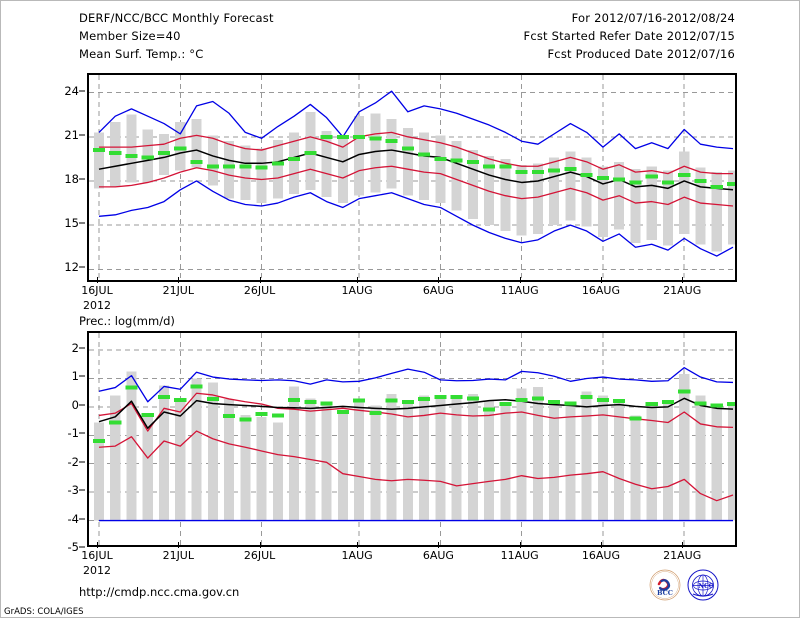 The image size is (800, 618). What do you see at coordinates (71, 90) in the screenshot?
I see `y-axis-tick-label: 24` at bounding box center [71, 90].